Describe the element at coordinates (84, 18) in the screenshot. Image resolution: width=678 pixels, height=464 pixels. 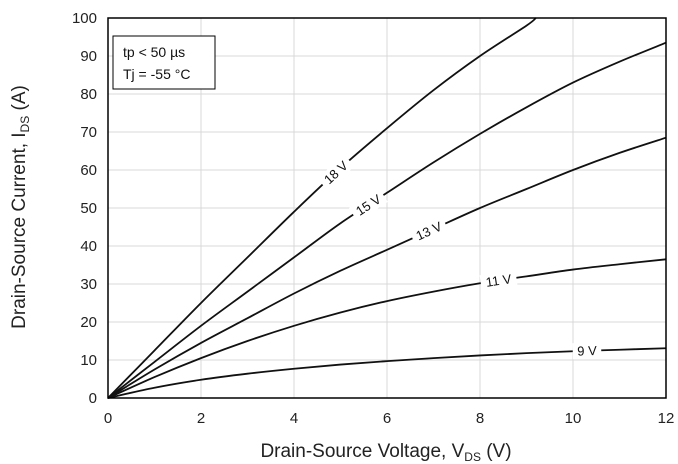
I see `y-tick-label: 100` at that location.